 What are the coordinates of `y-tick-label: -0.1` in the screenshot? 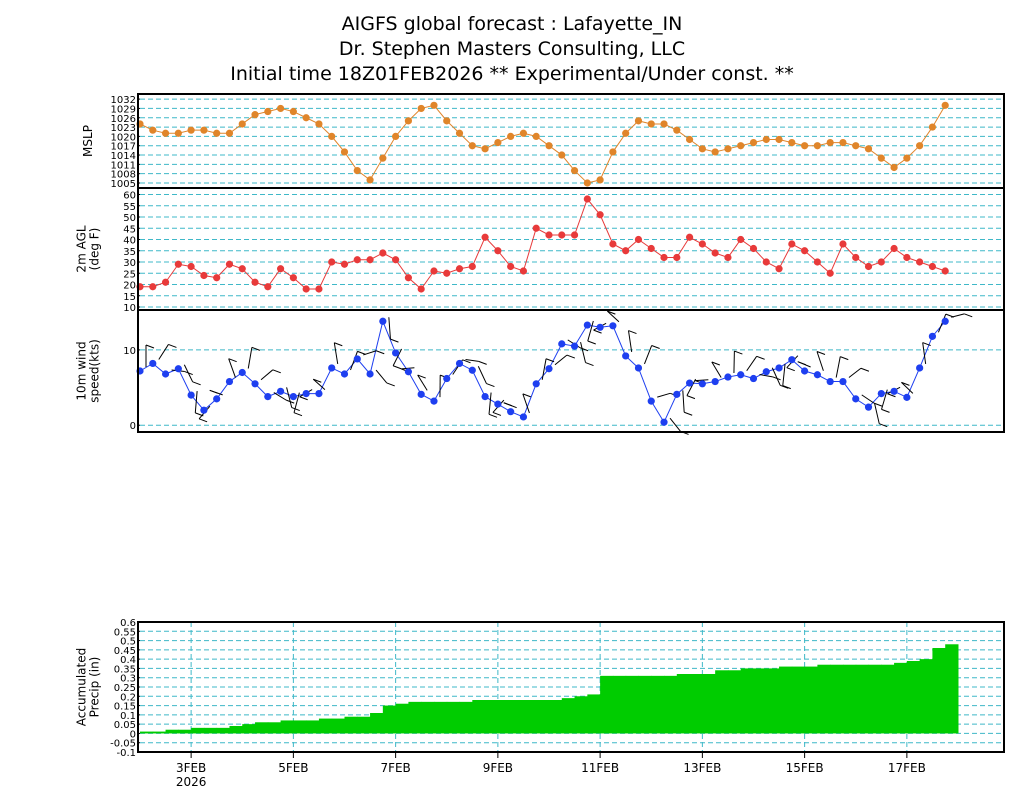 It's located at (126, 753).